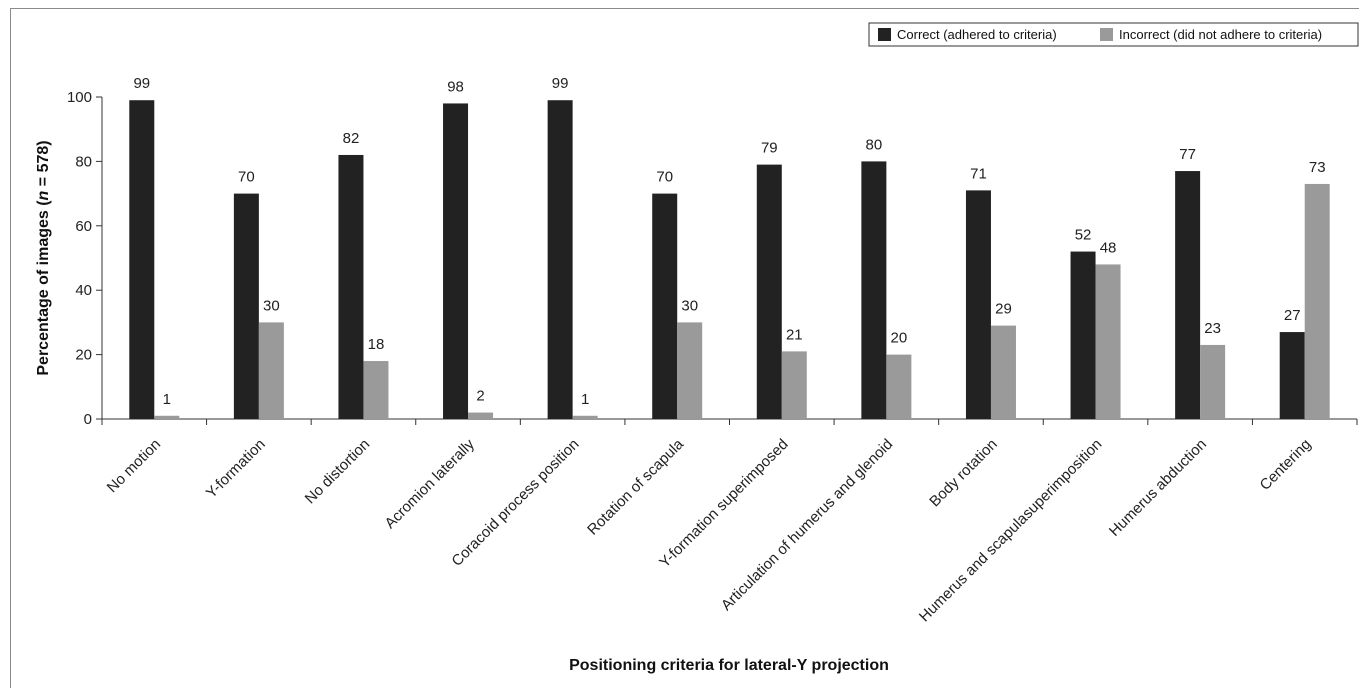  Describe the element at coordinates (1010, 530) in the screenshot. I see `x-tick-label: Humerus and scapulasuperimposition` at that location.